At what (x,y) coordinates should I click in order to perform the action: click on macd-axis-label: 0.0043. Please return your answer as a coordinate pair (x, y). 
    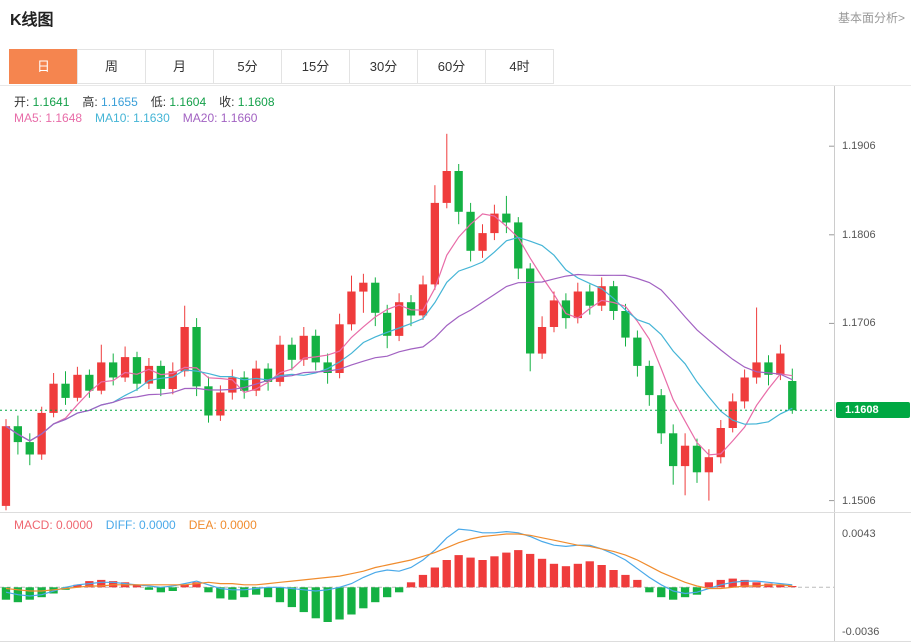
    Looking at the image, I should click on (859, 534).